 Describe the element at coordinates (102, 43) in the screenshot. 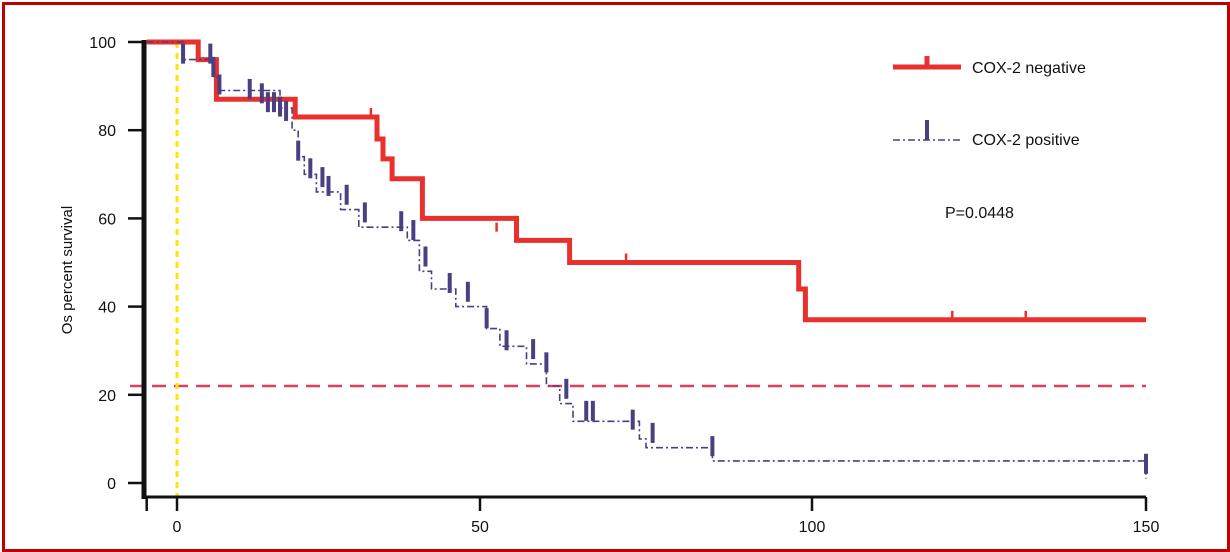

I see `y-tick-label-100: 100` at that location.